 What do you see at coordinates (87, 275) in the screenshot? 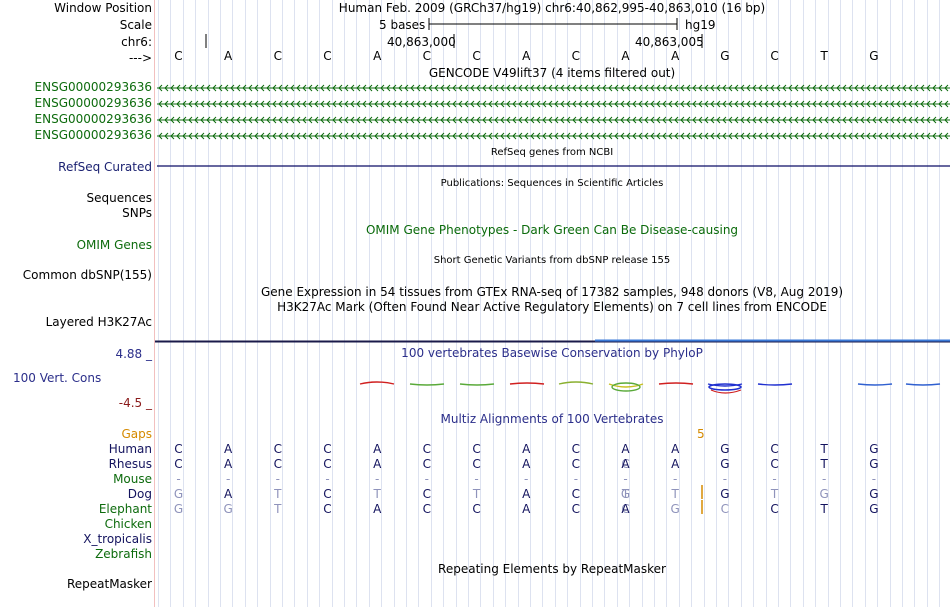
I see `dbsnp-track-label: Common dbSNP(155)` at bounding box center [87, 275].